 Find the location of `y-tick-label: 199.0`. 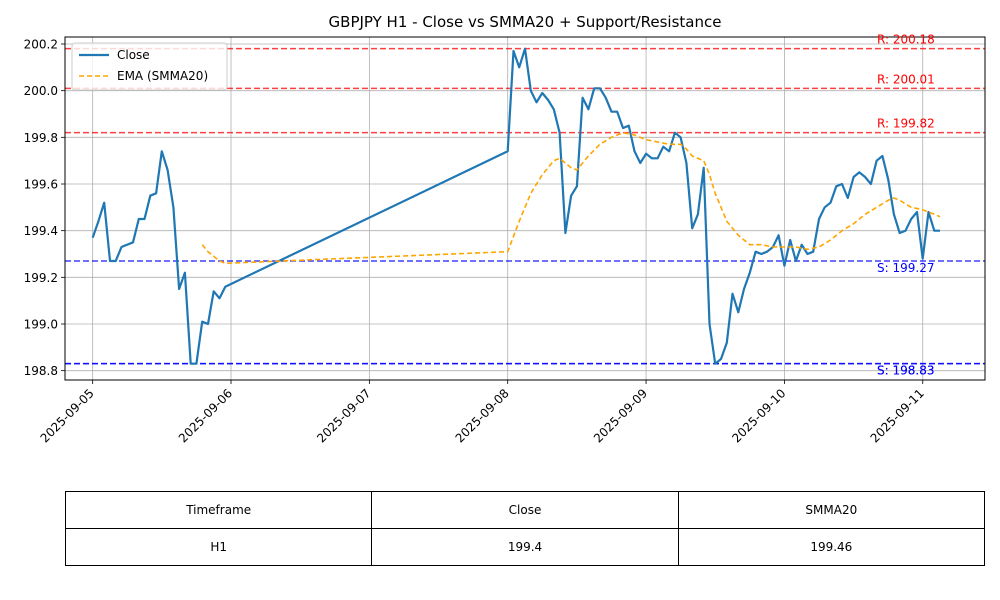

y-tick-label: 199.0 is located at coordinates (41, 325).